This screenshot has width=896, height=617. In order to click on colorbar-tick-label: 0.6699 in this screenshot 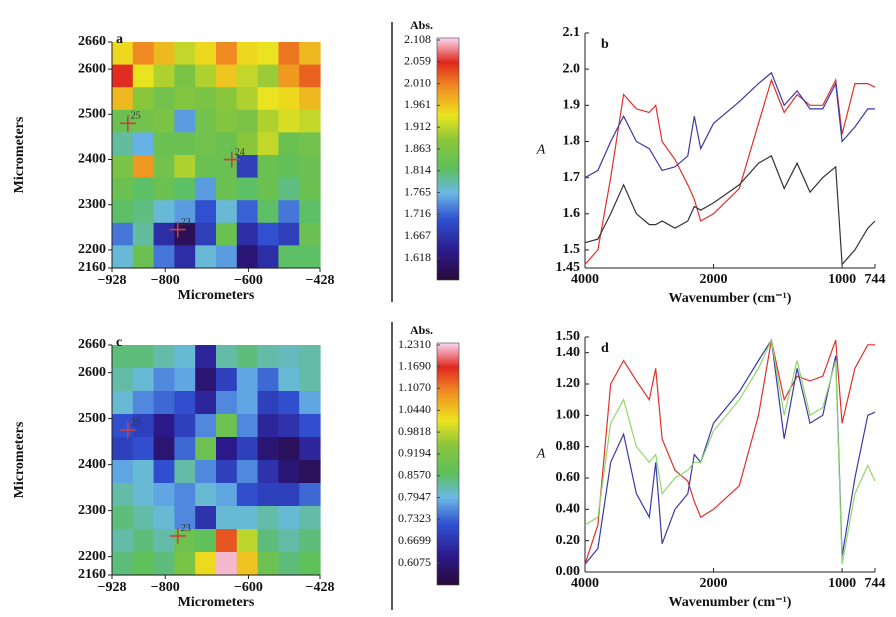, I will do `click(414, 540)`.